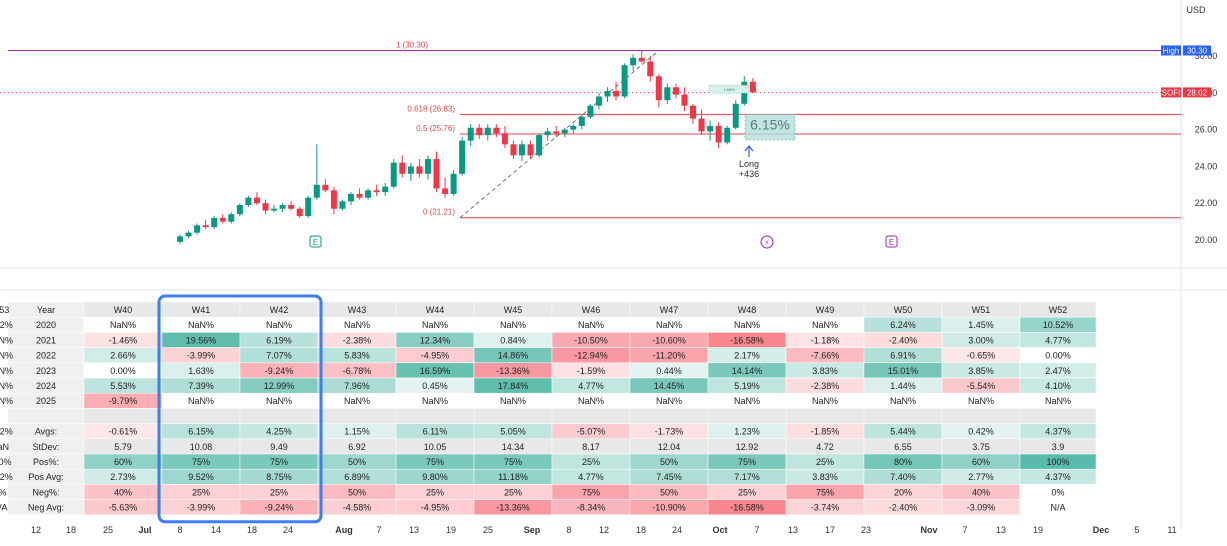 The width and height of the screenshot is (1227, 546). I want to click on table-cell: -9.24%, so click(279, 508).